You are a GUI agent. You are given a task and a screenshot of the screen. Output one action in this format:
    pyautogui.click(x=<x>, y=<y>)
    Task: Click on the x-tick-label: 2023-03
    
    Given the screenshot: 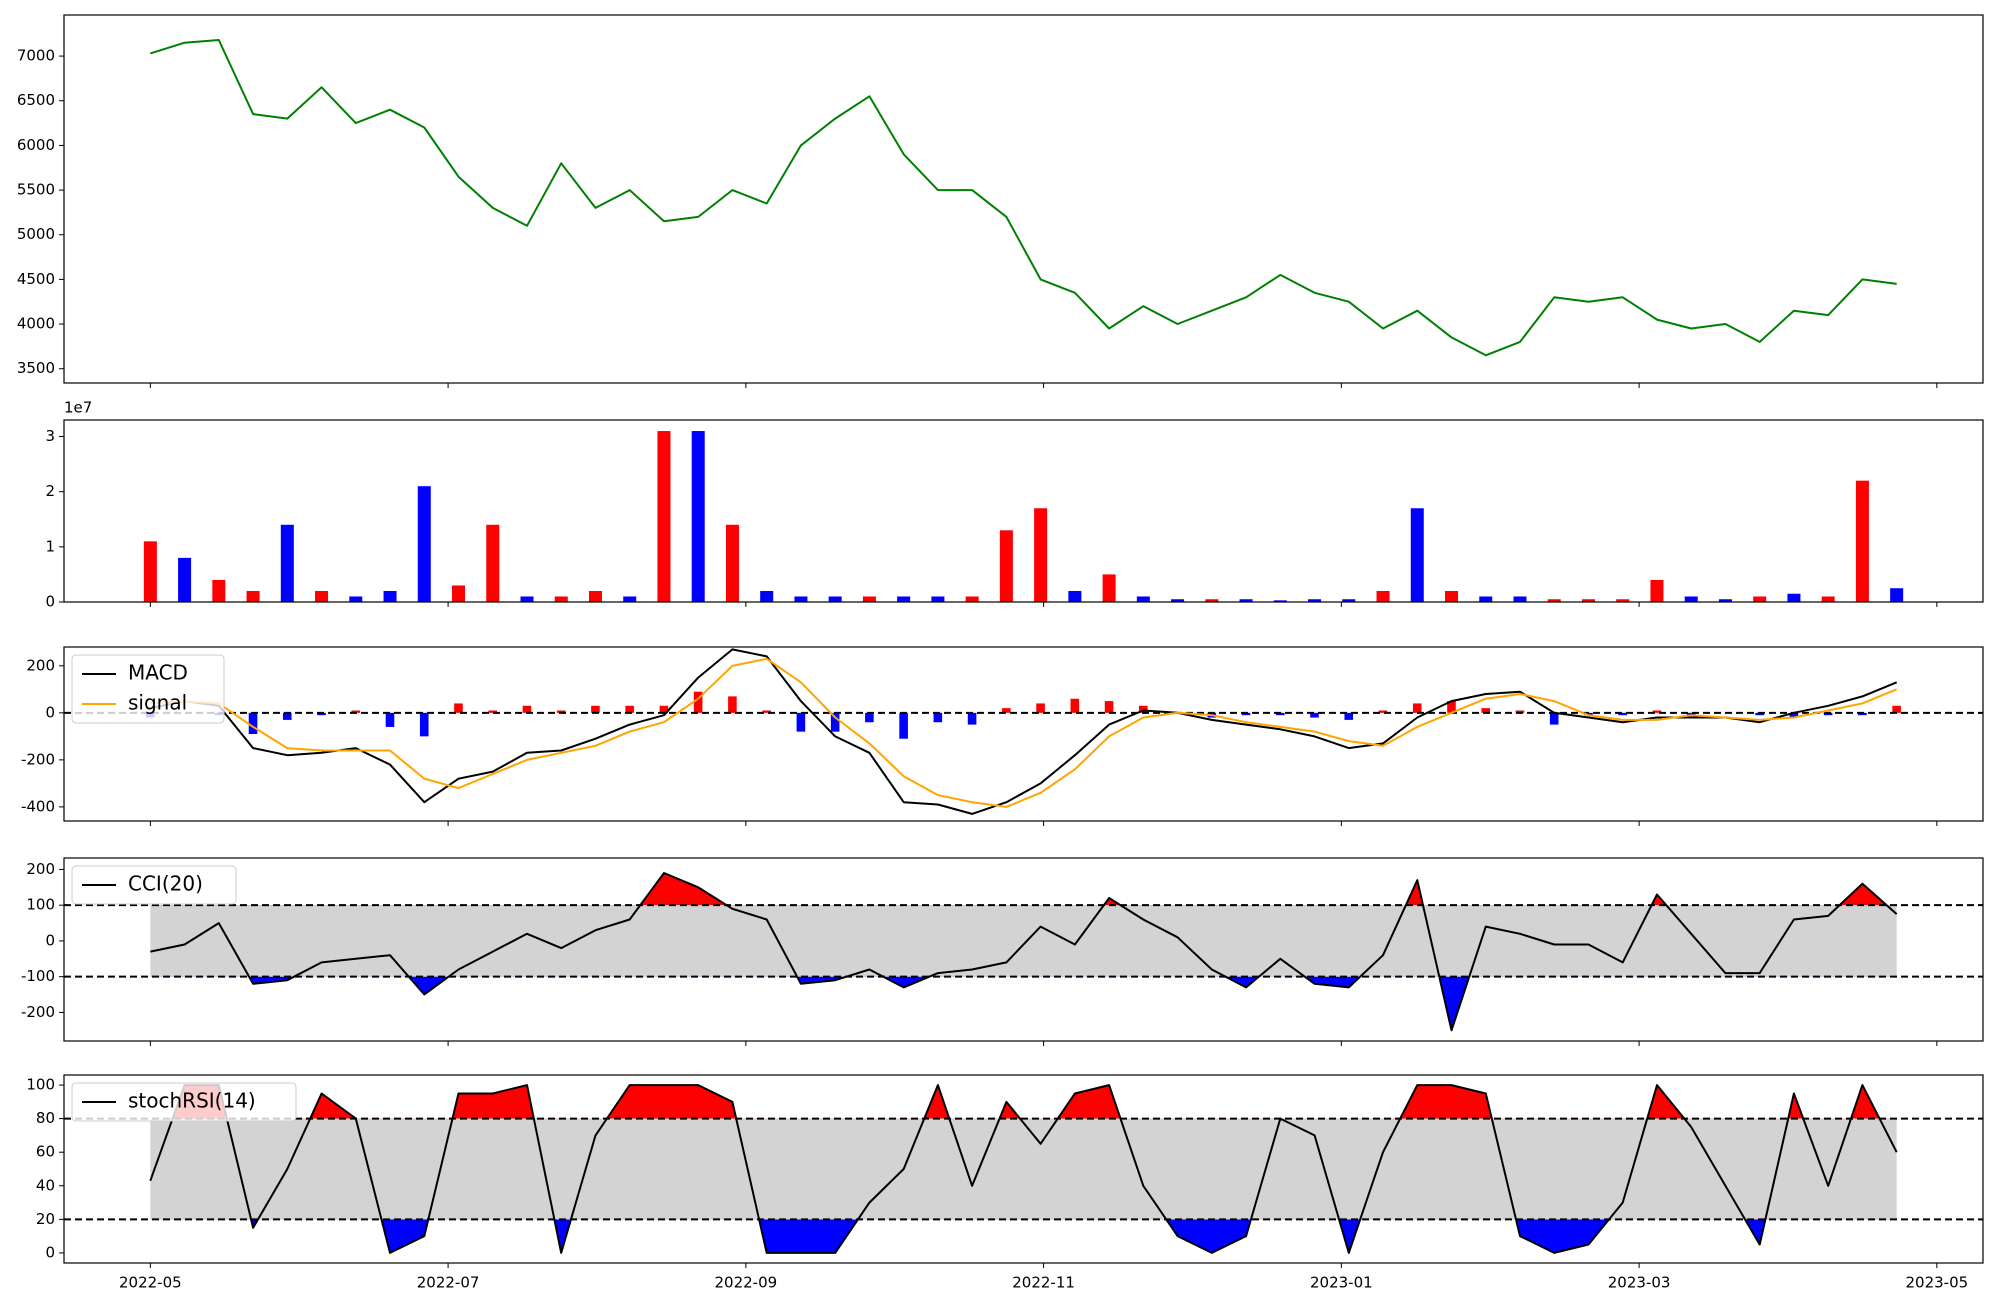 What is the action you would take?
    pyautogui.click(x=1639, y=1283)
    